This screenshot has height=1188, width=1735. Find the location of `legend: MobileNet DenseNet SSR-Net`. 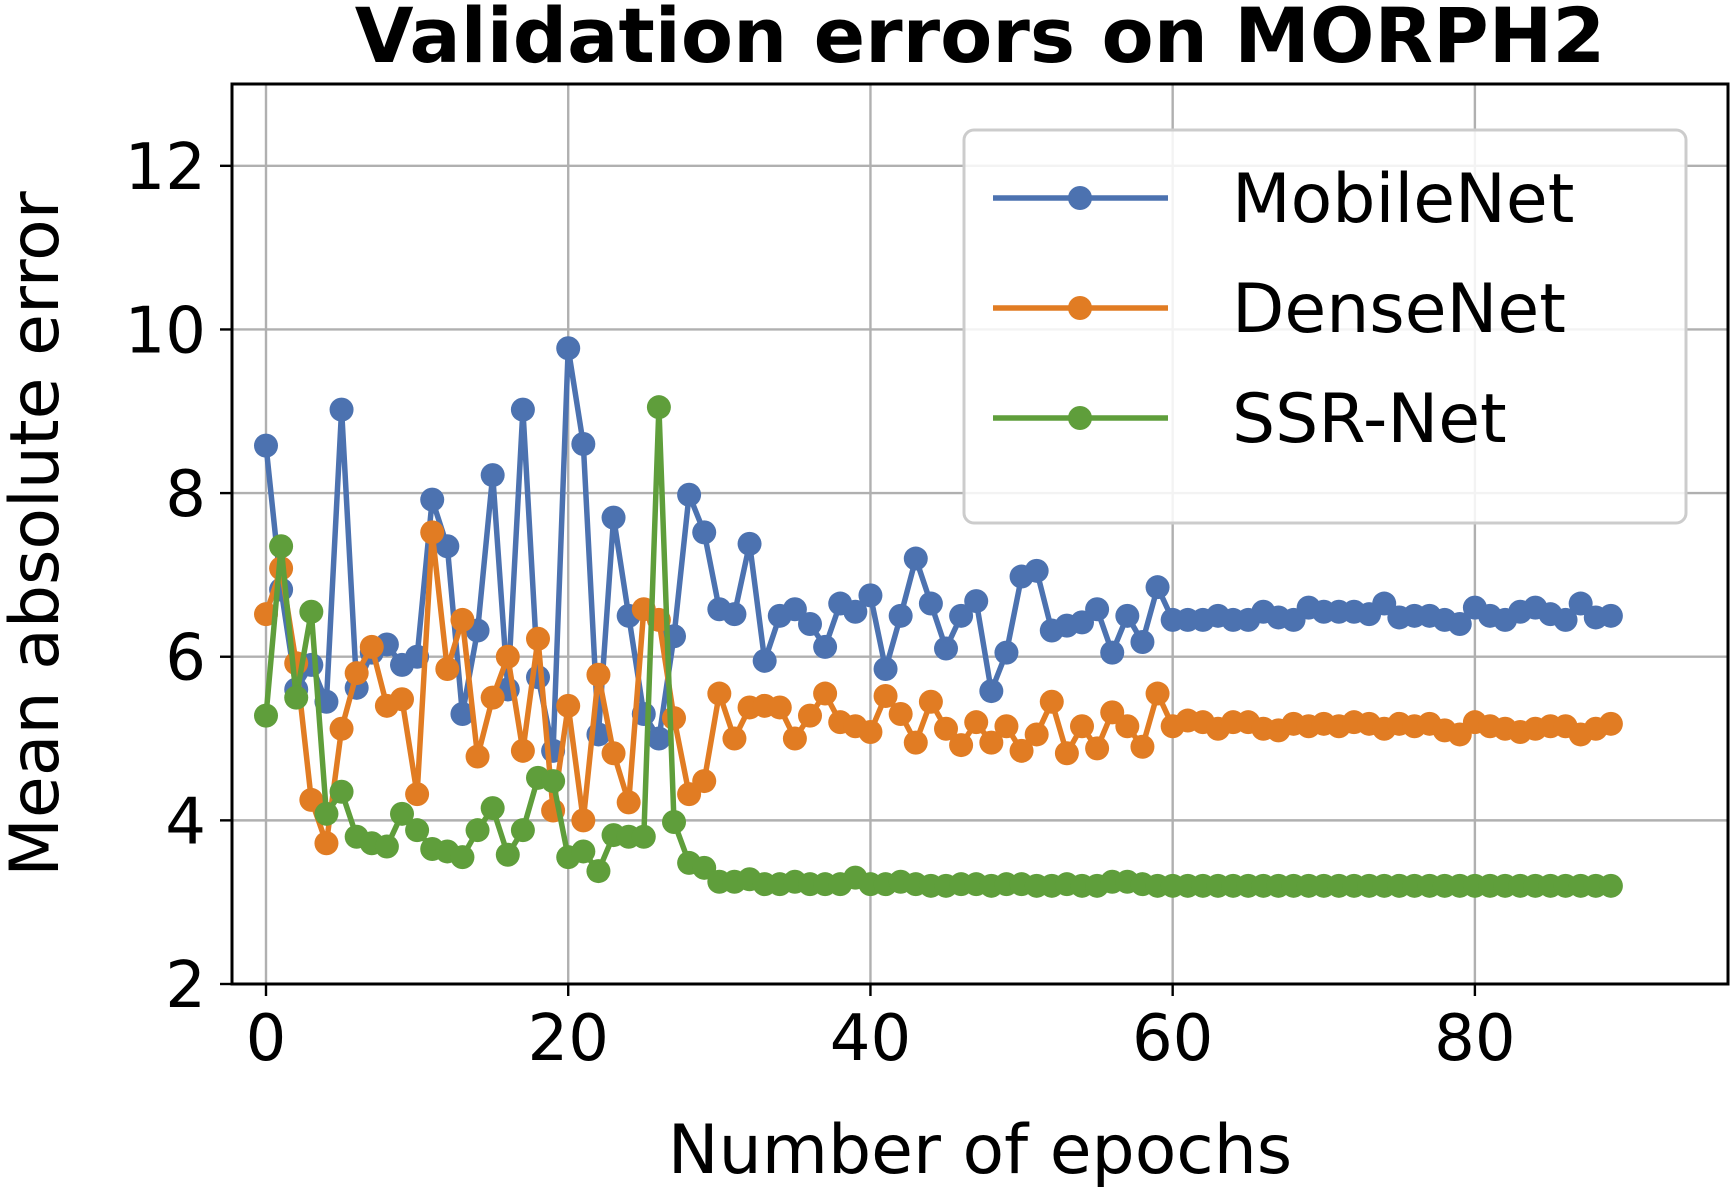

legend: MobileNet DenseNet SSR-Net is located at coordinates (1325, 326).